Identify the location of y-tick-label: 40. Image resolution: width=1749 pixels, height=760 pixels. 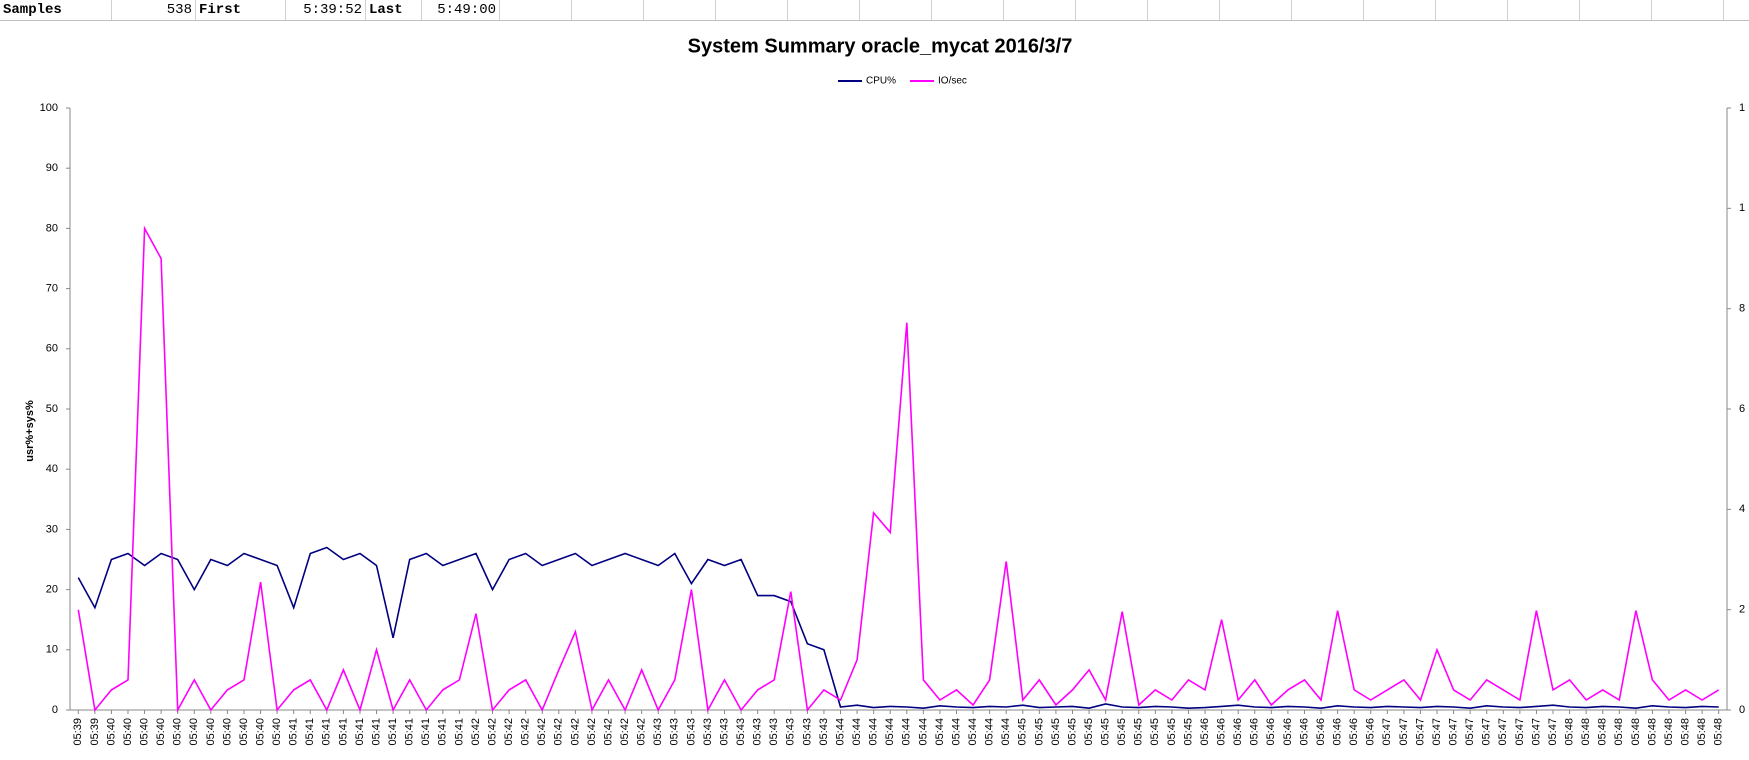
(52, 469).